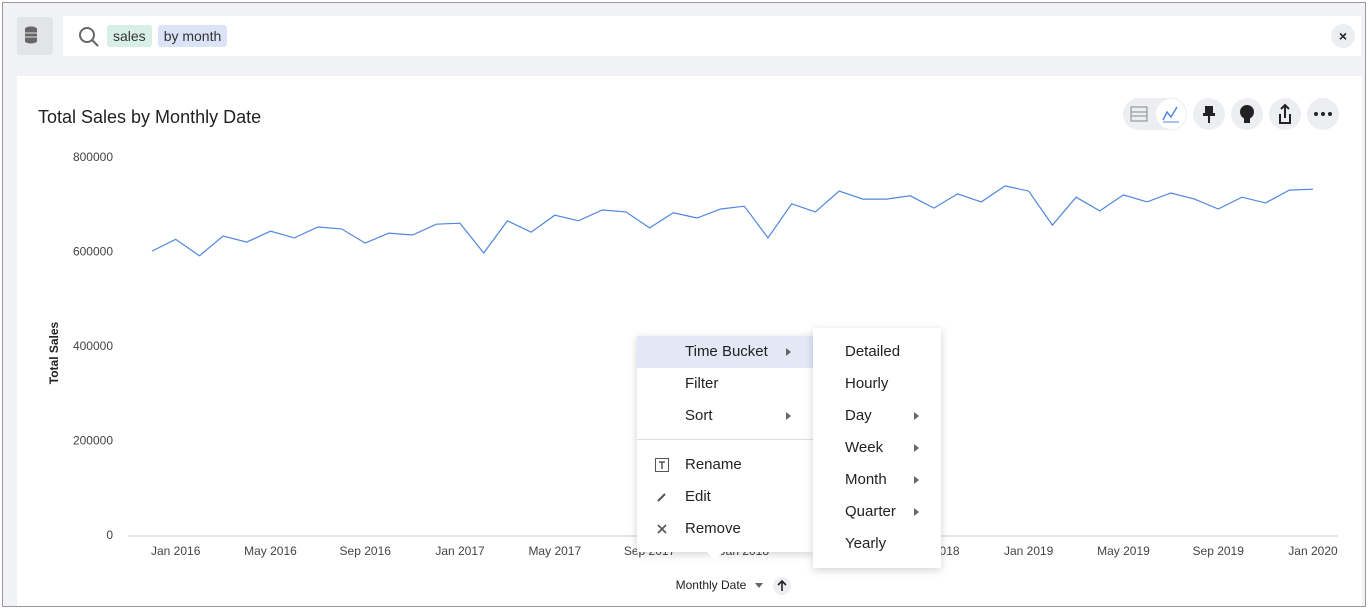  I want to click on menu-item-label: Month, so click(866, 479).